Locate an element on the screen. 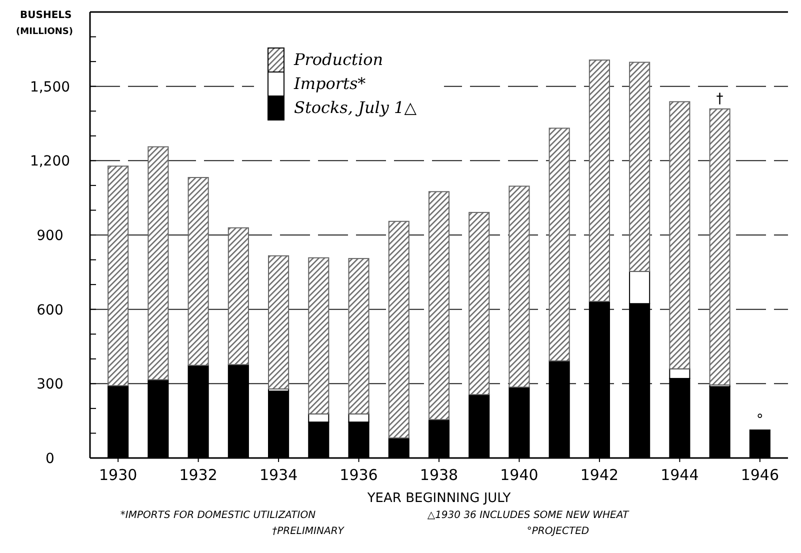 The height and width of the screenshot is (553, 801). legend-label: Stocks, July 1△ is located at coordinates (356, 107).